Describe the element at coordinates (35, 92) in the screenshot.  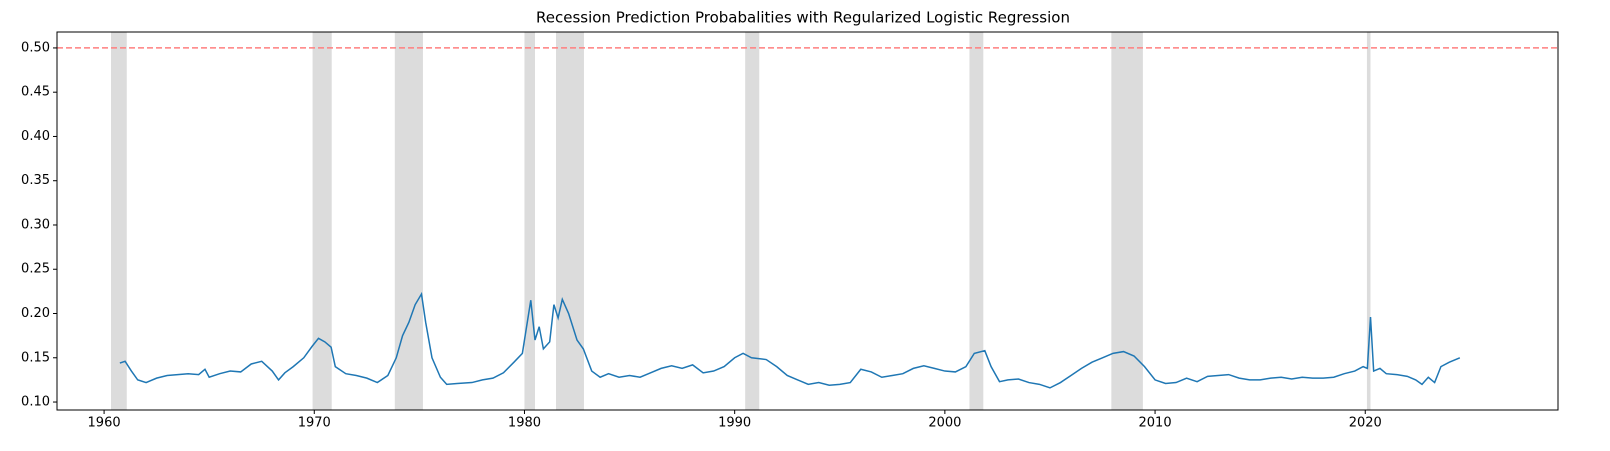
I see `y-tick-label: 0.45` at that location.